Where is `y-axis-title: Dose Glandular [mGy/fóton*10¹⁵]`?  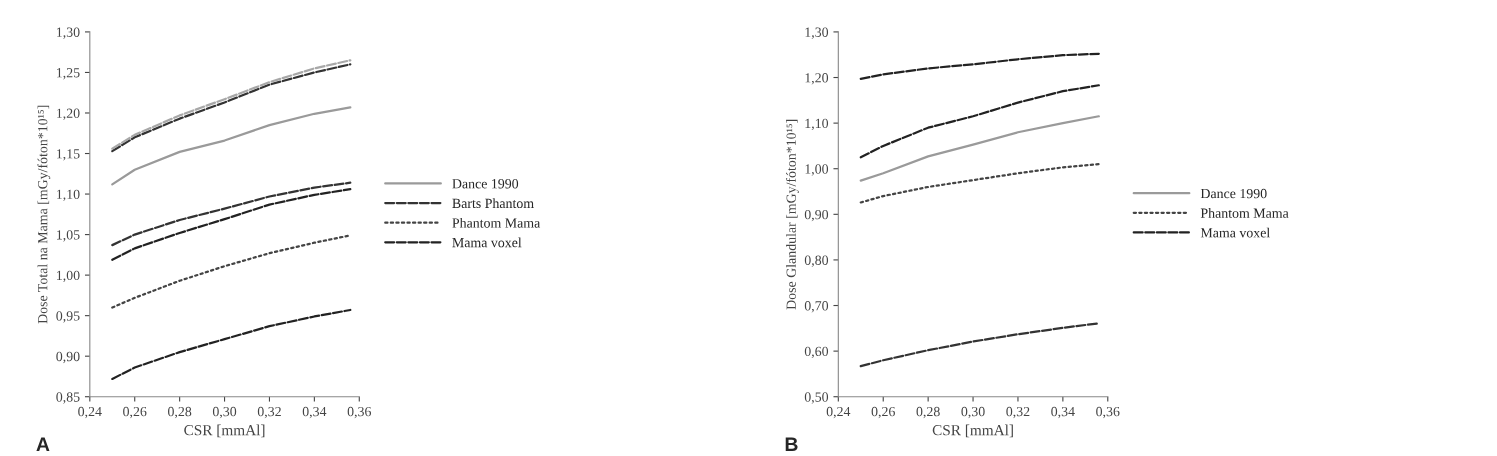
y-axis-title: Dose Glandular [mGy/fóton*10¹⁵] is located at coordinates (792, 214).